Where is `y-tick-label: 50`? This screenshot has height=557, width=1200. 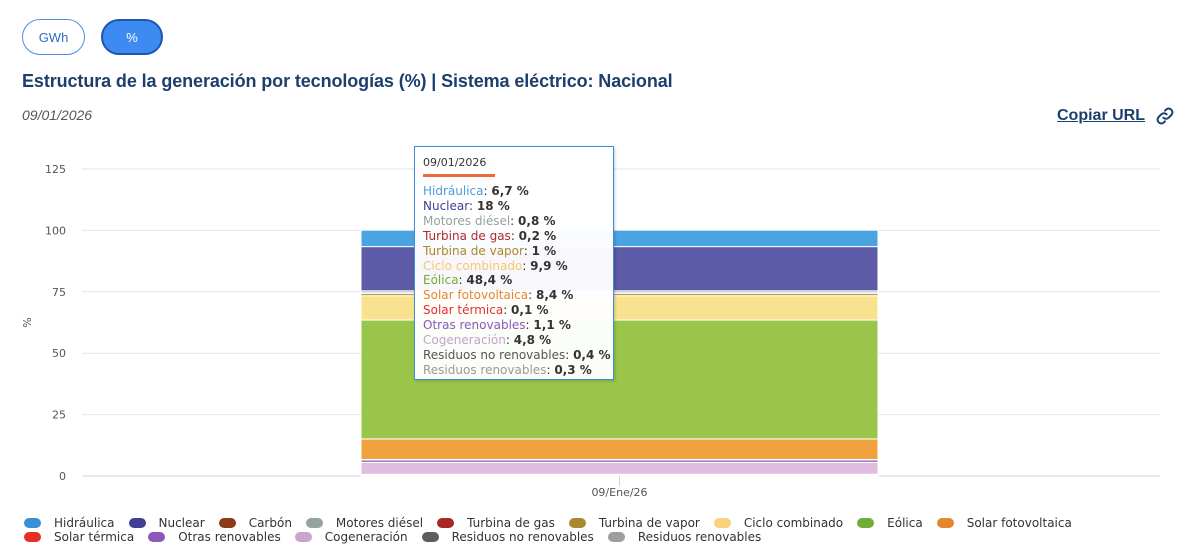 y-tick-label: 50 is located at coordinates (59, 353).